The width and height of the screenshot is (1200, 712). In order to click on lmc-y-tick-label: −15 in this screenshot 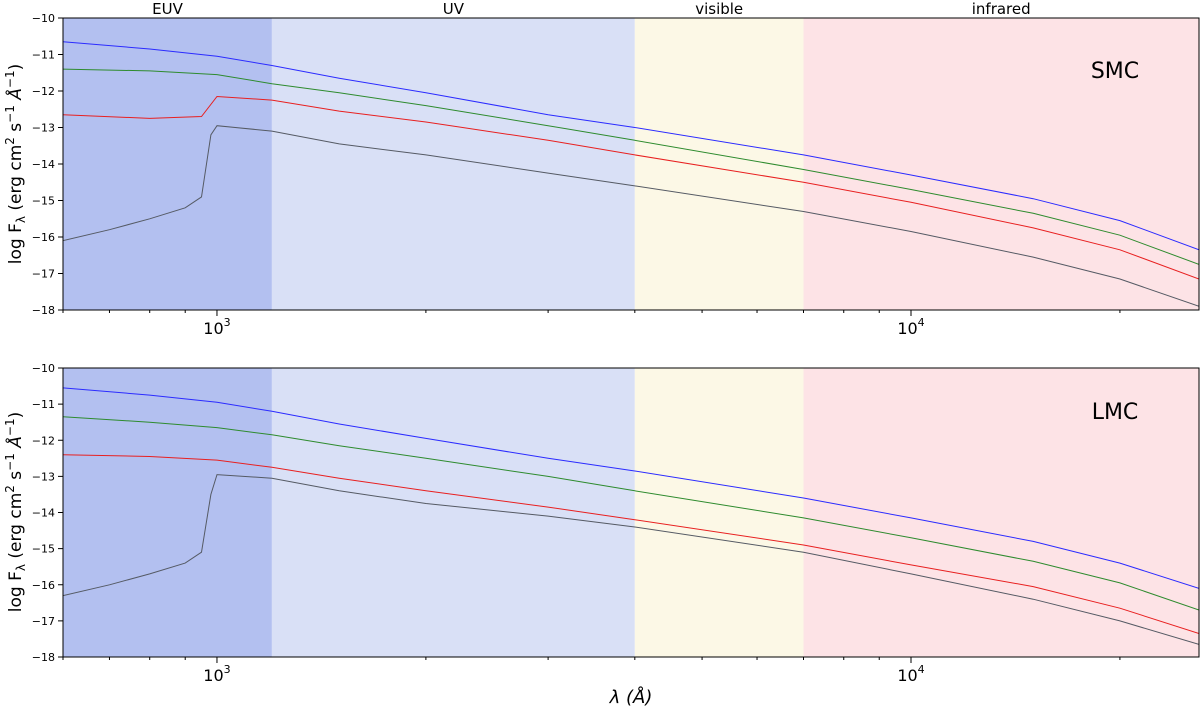, I will do `click(43, 549)`.